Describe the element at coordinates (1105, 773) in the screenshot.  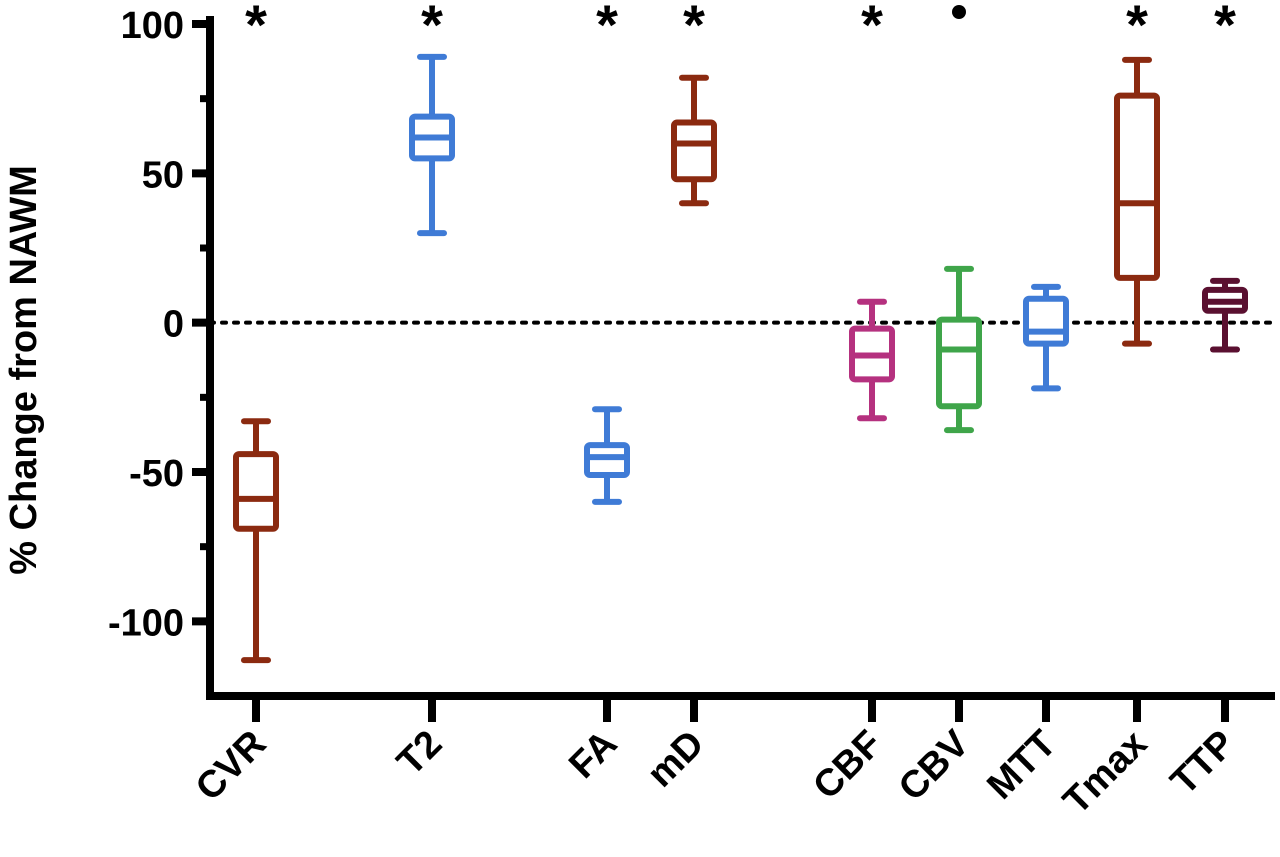
I see `x-tick-label: Tmax` at that location.